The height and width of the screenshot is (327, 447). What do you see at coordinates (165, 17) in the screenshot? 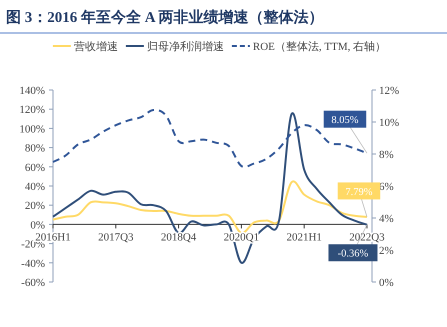
I see `chart-title: 图 3：2016 年至今全 A 两非业绩增速（整体法）` at bounding box center [165, 17].